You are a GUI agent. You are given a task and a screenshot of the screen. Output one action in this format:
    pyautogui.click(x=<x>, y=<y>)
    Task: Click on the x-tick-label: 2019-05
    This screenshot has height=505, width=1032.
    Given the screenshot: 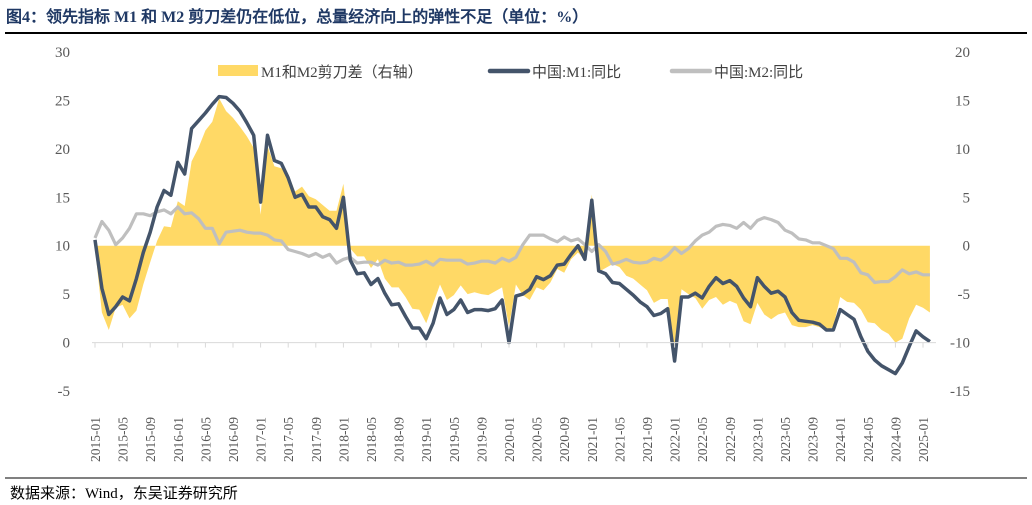 What is the action you would take?
    pyautogui.click(x=454, y=439)
    